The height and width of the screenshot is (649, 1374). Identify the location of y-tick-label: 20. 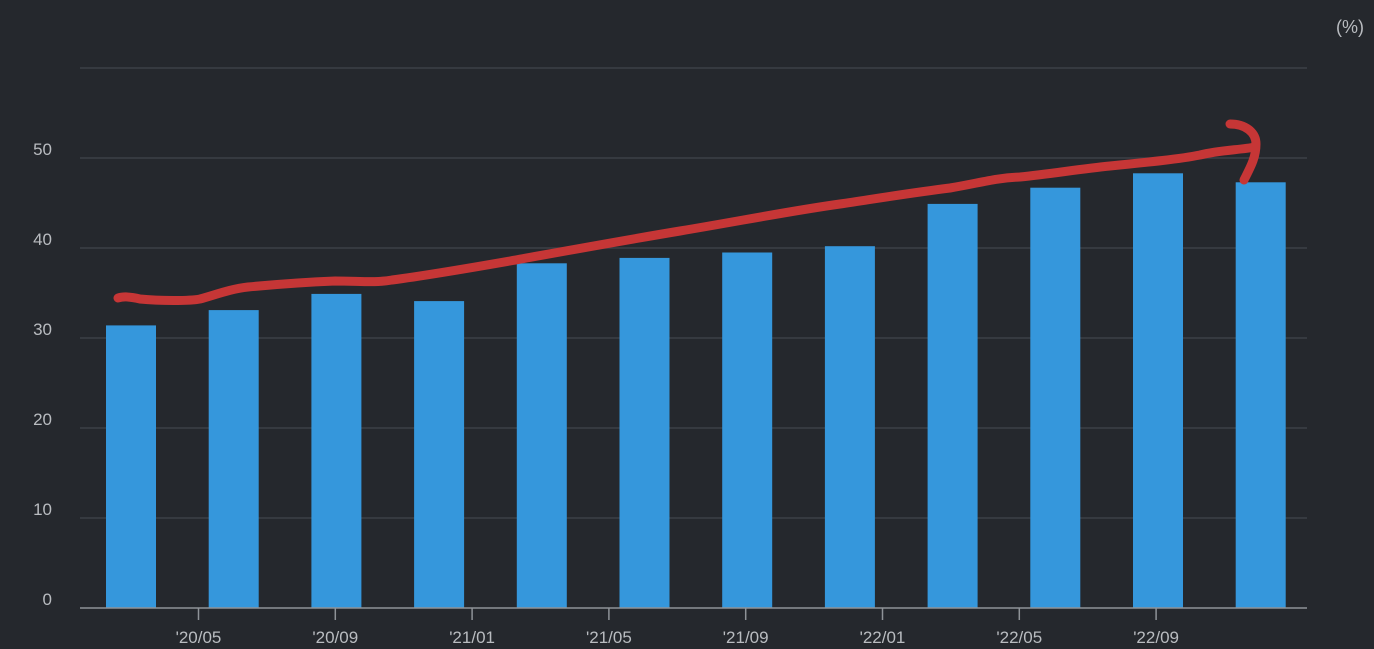
(42, 419).